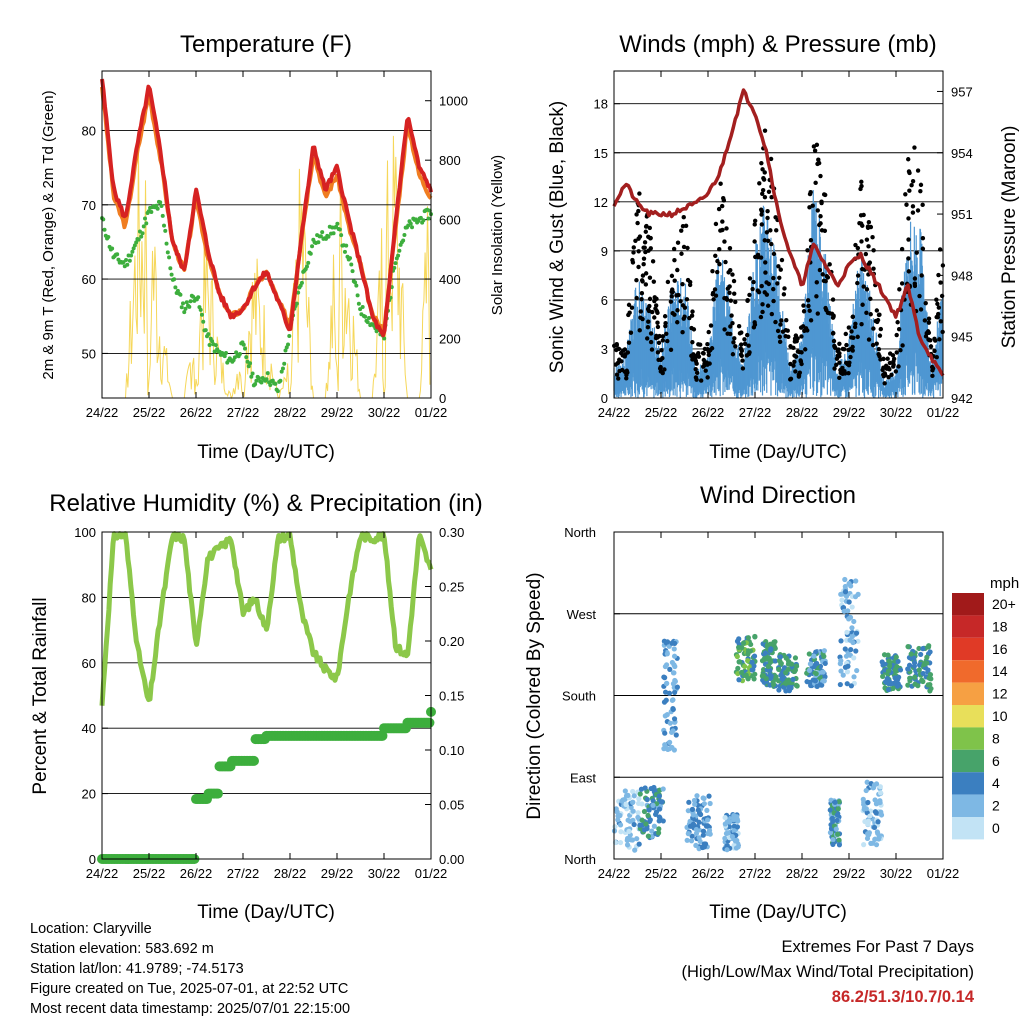  Describe the element at coordinates (243, 873) in the screenshot. I see `rh-xtick-label: 27/22` at that location.